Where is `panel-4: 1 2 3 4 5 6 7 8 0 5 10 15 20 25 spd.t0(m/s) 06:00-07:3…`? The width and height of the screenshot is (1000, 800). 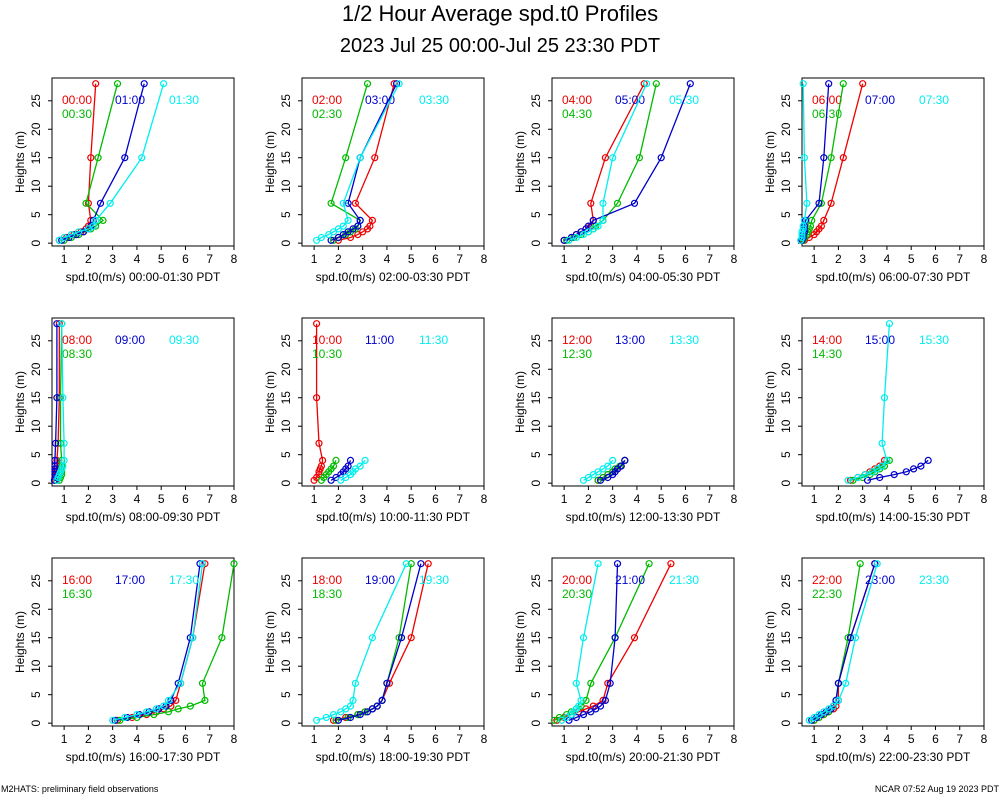 panel-4: 1 2 3 4 5 6 7 8 0 5 10 15 20 25 spd.t0(m/s) 06:00-07:3… is located at coordinates (875, 180).